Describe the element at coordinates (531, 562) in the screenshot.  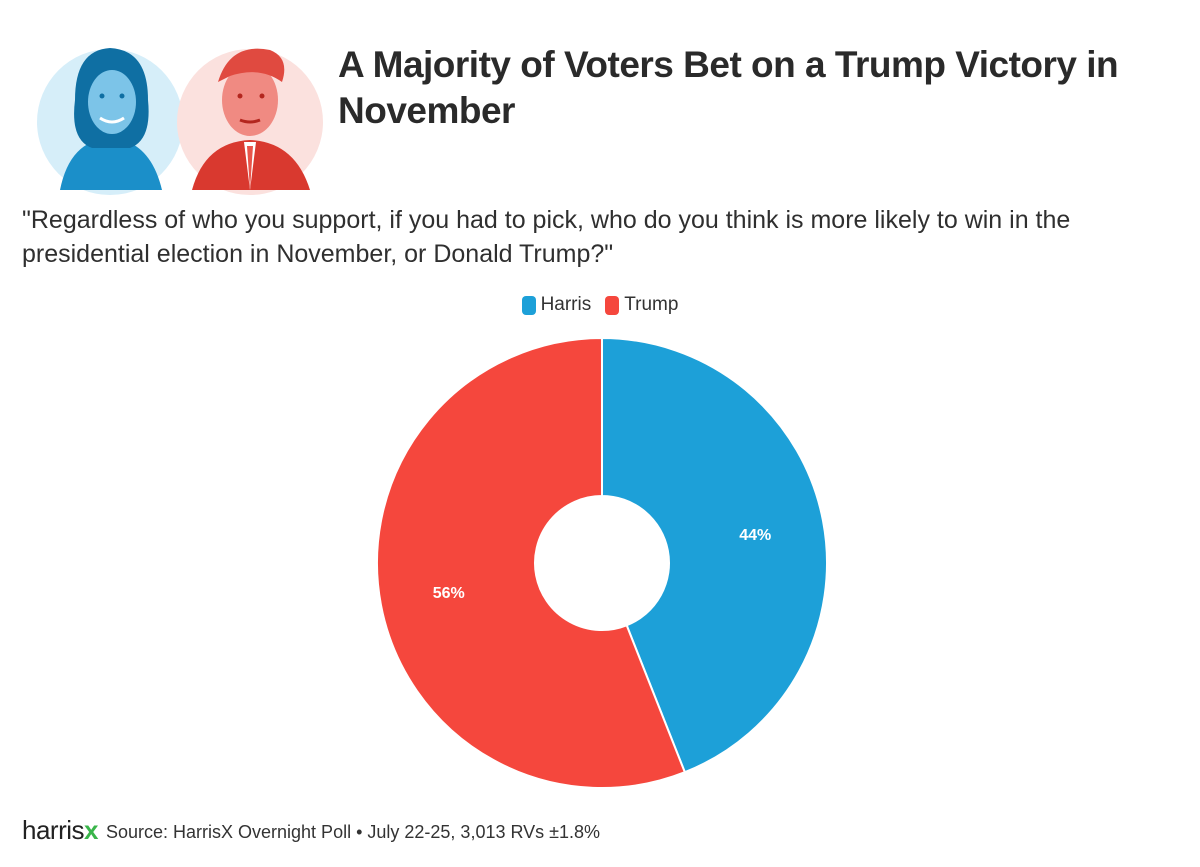
I see `slice-trump` at that location.